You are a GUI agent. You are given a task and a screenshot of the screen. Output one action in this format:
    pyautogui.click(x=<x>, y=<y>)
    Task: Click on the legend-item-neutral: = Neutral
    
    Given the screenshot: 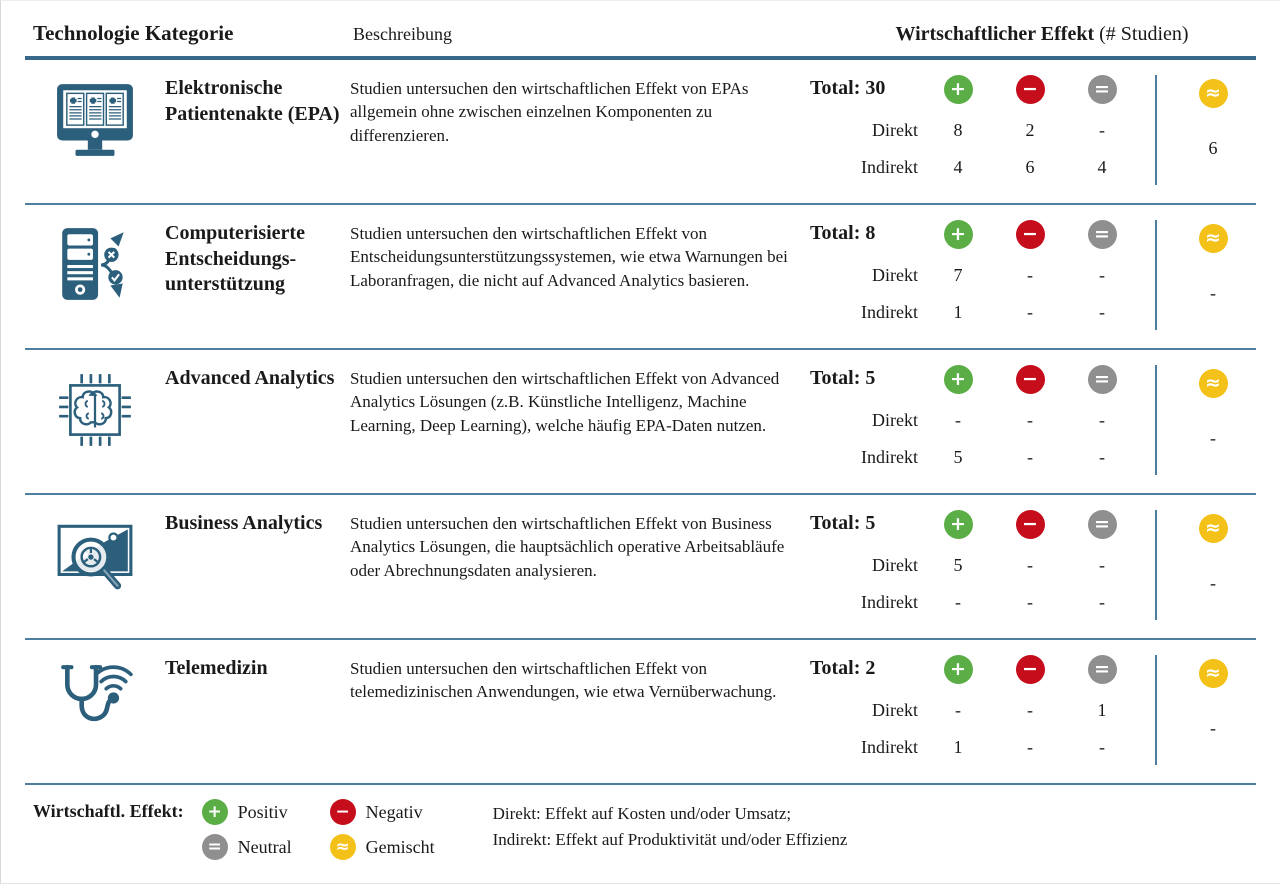 What is the action you would take?
    pyautogui.click(x=246, y=847)
    